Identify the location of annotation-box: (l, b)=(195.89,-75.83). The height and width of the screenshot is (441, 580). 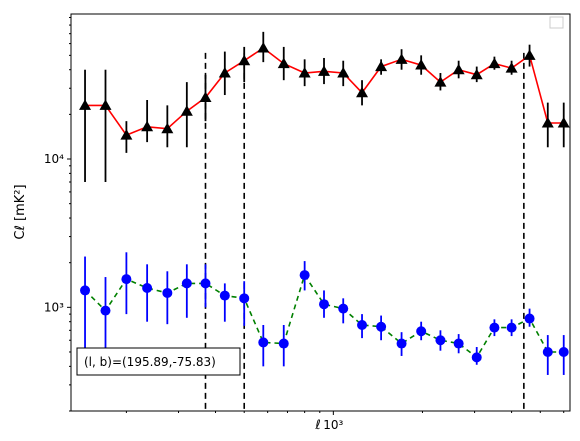
(158, 361).